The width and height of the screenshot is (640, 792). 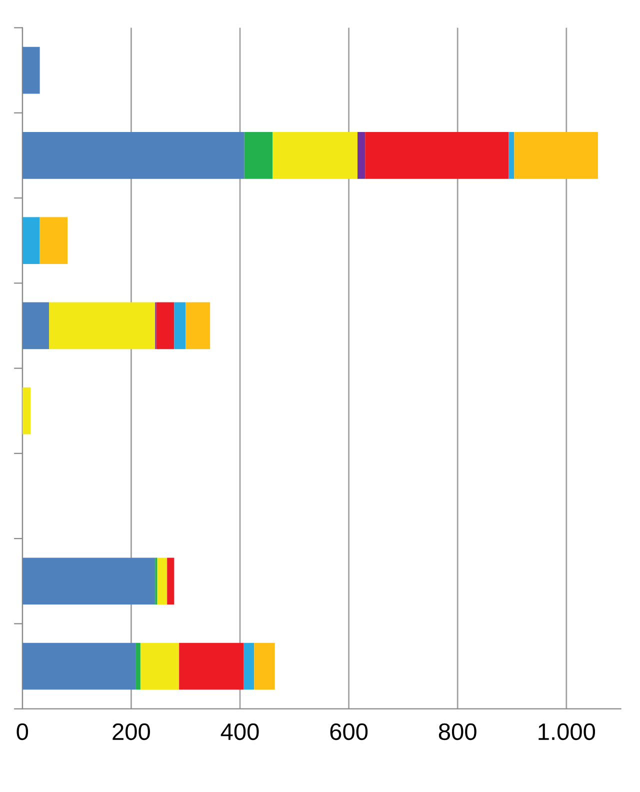 I want to click on x-tick-label: 0, so click(x=22, y=731).